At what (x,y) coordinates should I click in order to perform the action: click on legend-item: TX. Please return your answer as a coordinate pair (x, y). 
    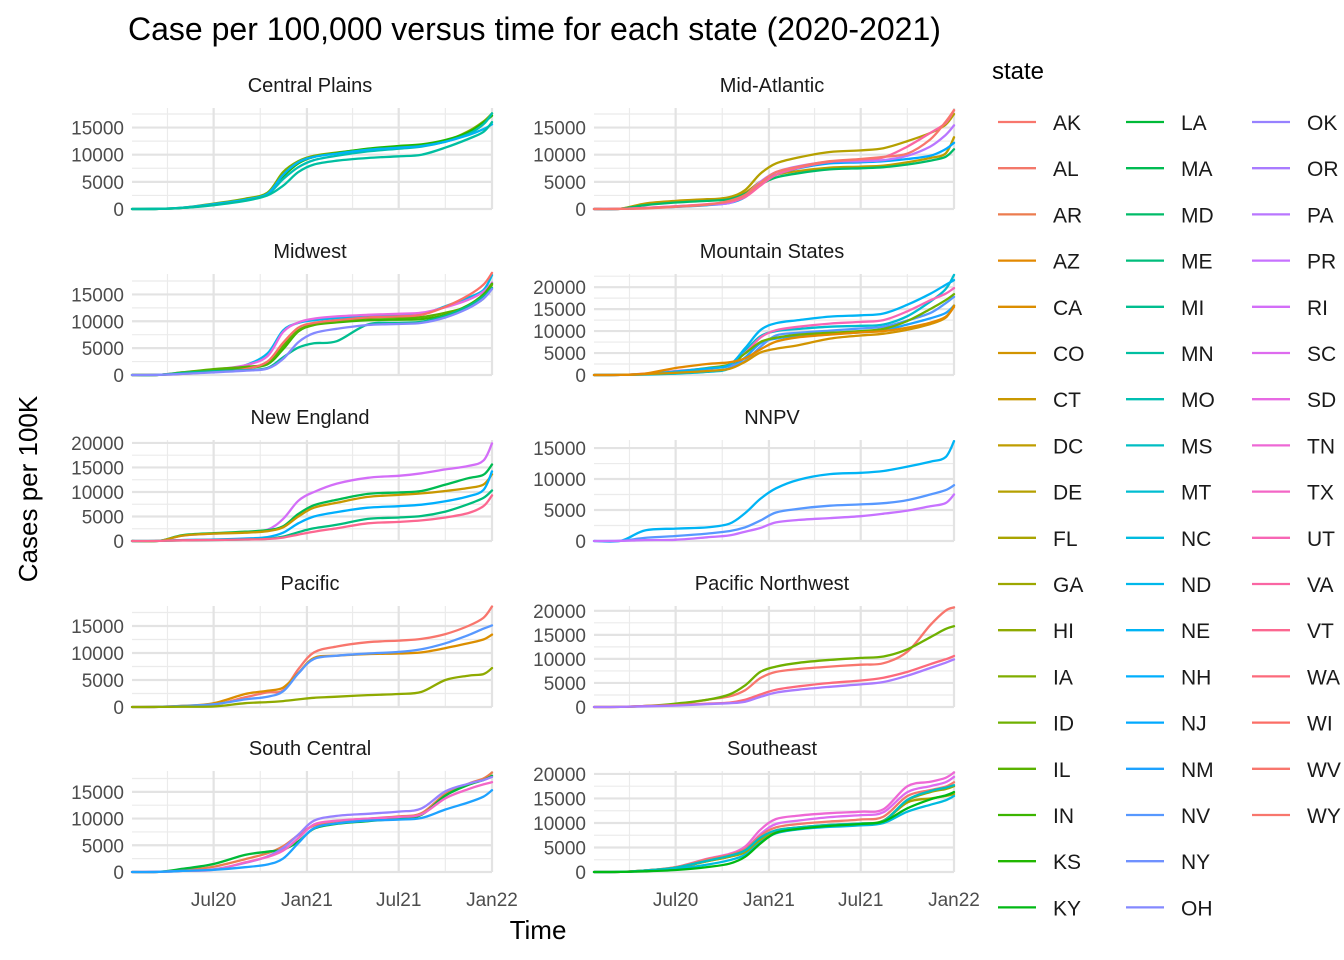
    Looking at the image, I should click on (1293, 493).